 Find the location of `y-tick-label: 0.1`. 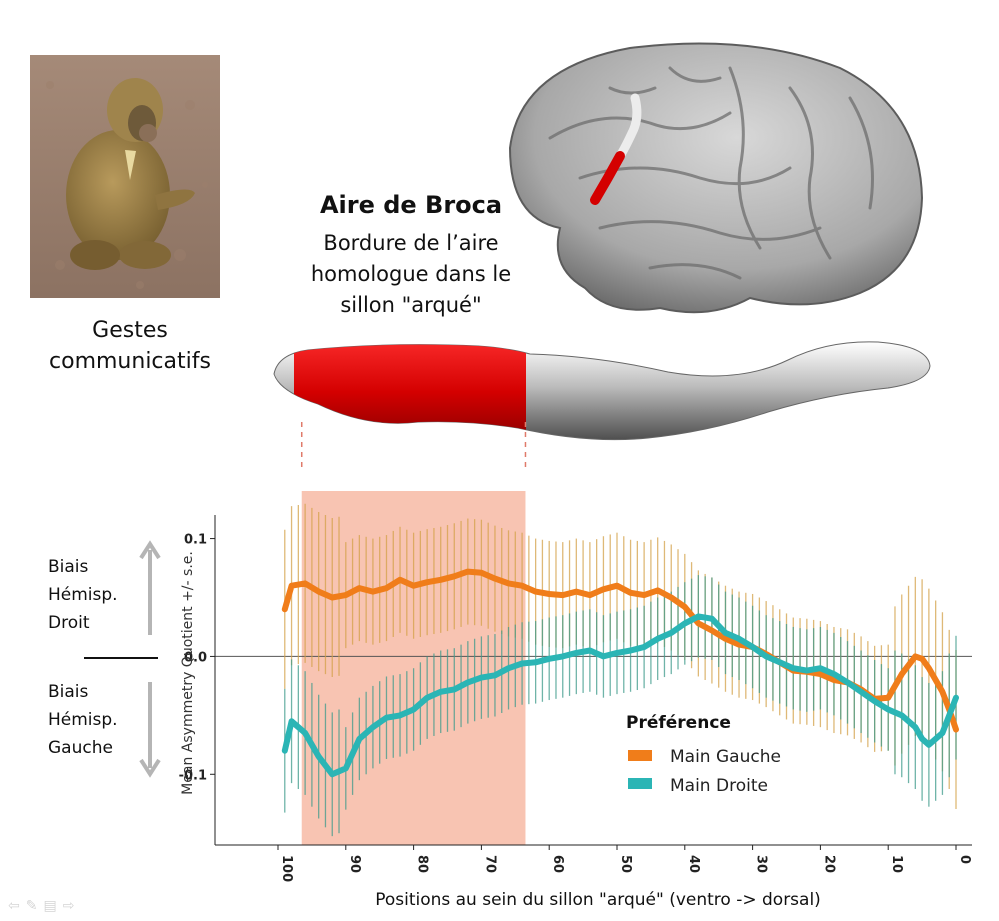

y-tick-label: 0.1 is located at coordinates (195, 540).